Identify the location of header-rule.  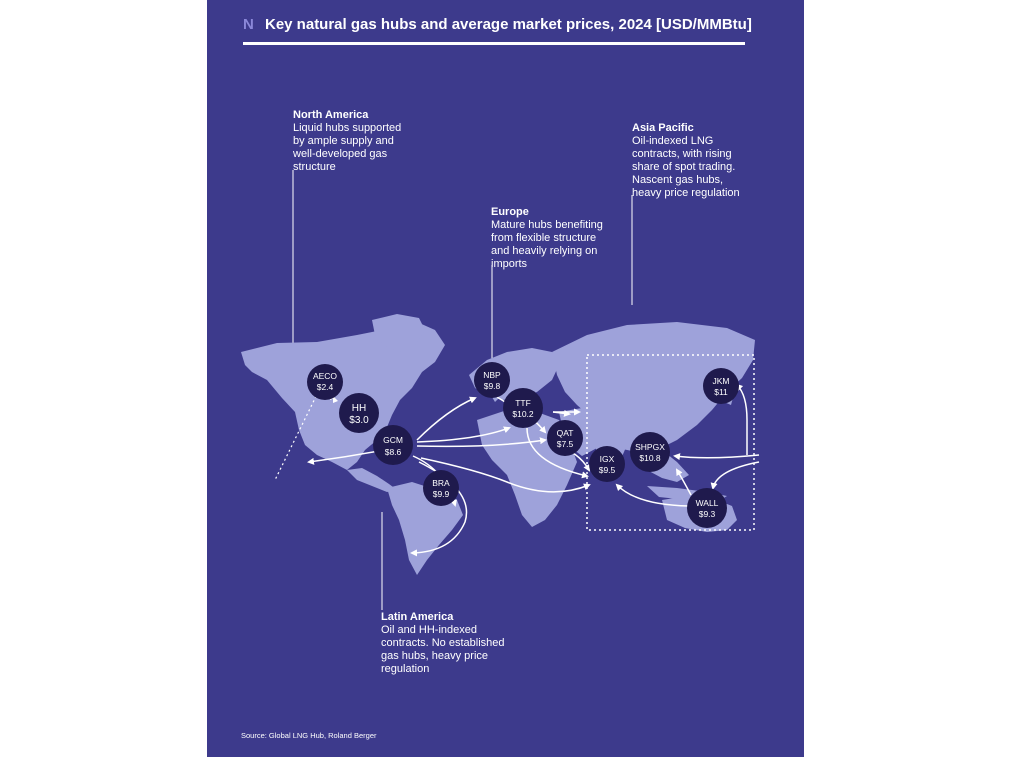
(494, 43).